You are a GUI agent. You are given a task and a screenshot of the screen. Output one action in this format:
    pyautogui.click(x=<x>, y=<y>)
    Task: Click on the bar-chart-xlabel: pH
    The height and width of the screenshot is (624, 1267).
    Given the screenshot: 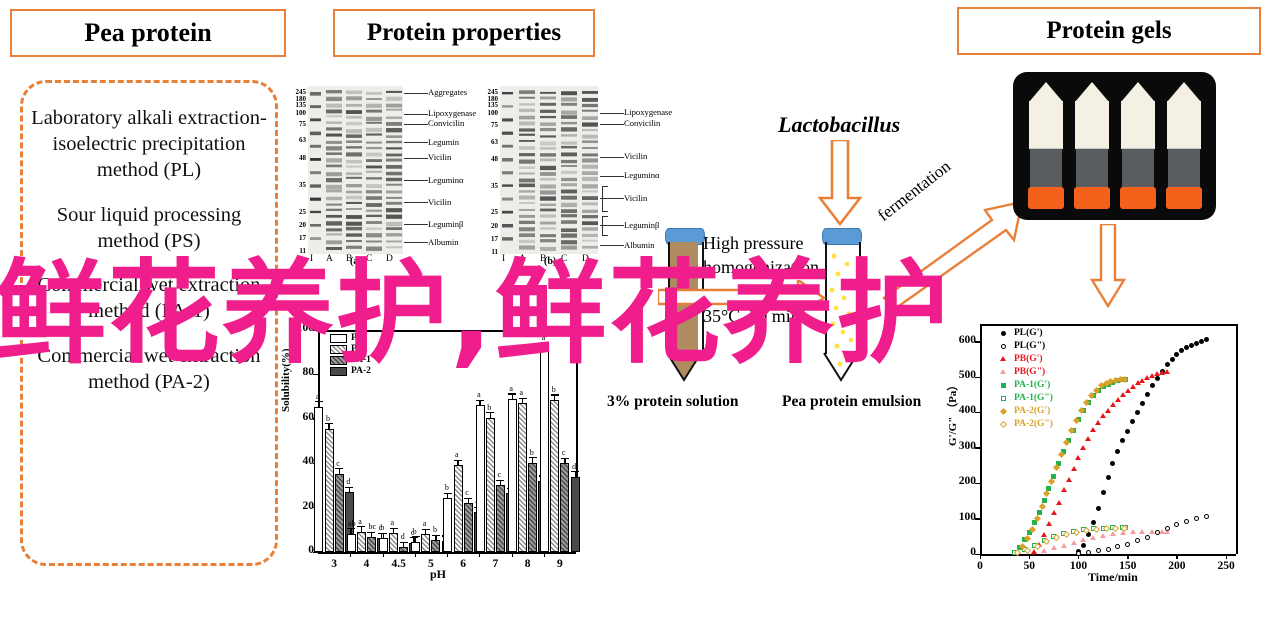 What is the action you would take?
    pyautogui.click(x=438, y=574)
    